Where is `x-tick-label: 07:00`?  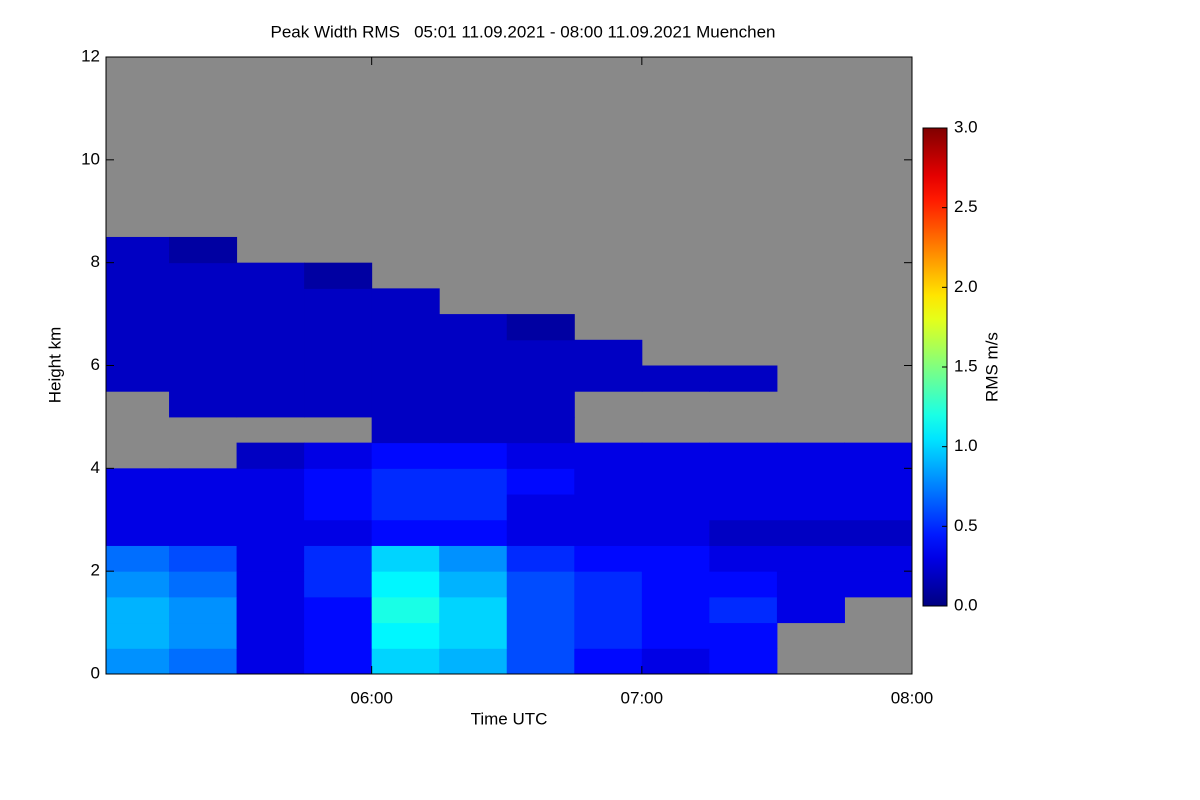
x-tick-label: 07:00 is located at coordinates (642, 697).